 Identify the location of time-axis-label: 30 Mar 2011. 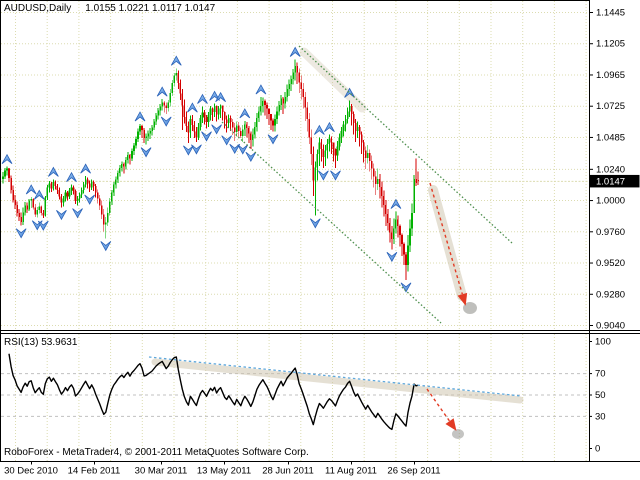
(161, 471).